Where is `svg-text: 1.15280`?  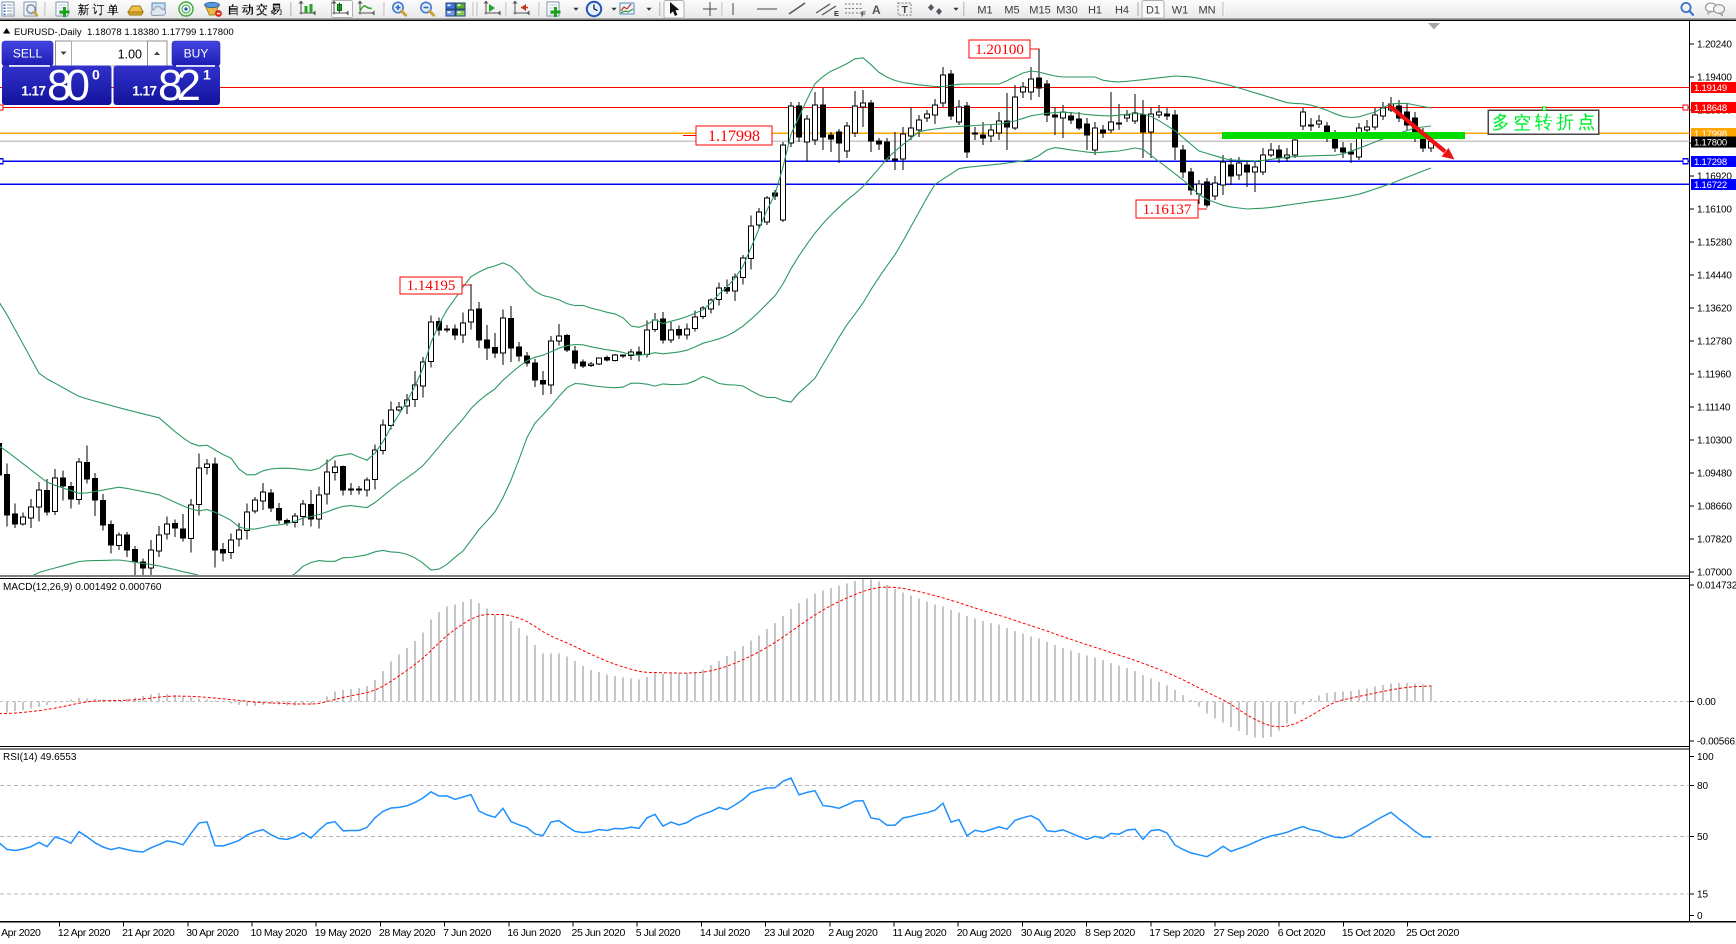 svg-text: 1.15280 is located at coordinates (1714, 243).